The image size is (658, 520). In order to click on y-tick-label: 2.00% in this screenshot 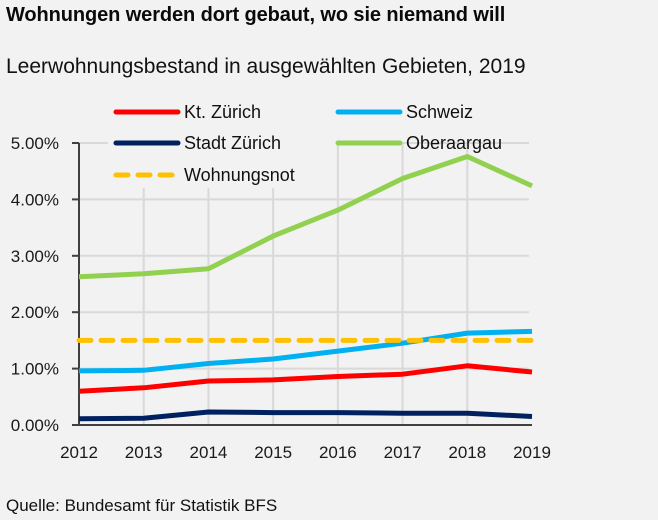, I will do `click(35, 312)`.